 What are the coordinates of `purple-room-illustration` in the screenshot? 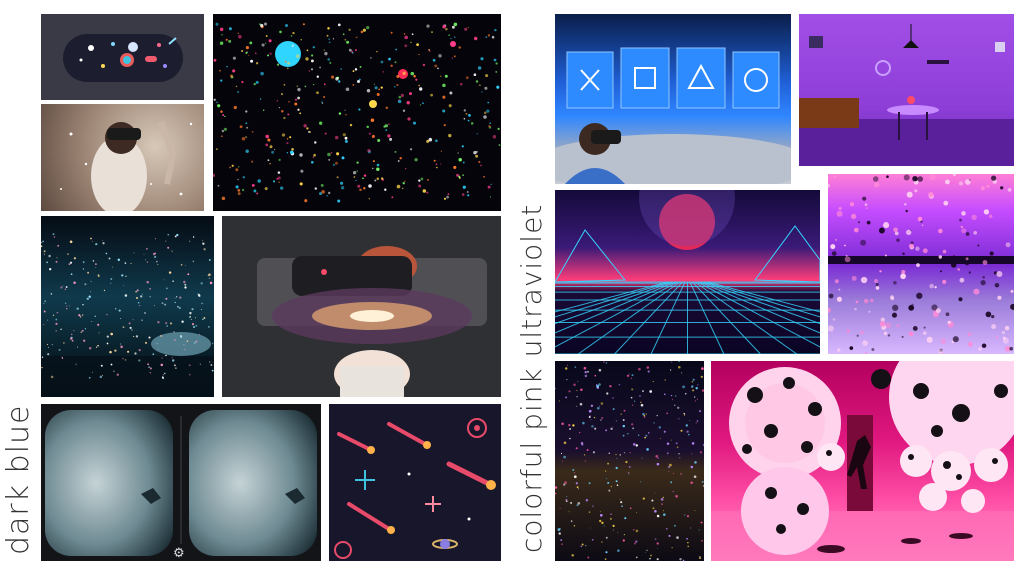 It's located at (906, 95).